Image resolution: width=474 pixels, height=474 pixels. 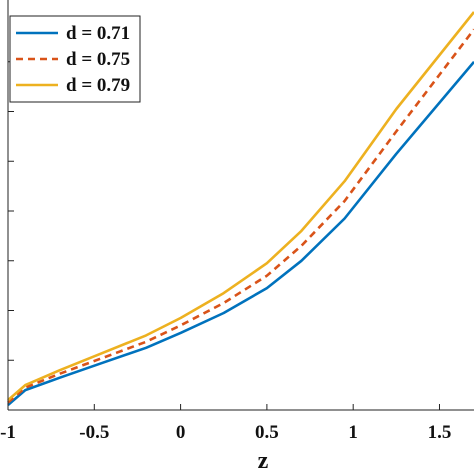 What do you see at coordinates (440, 432) in the screenshot?
I see `x-tick-label: 1.5` at bounding box center [440, 432].